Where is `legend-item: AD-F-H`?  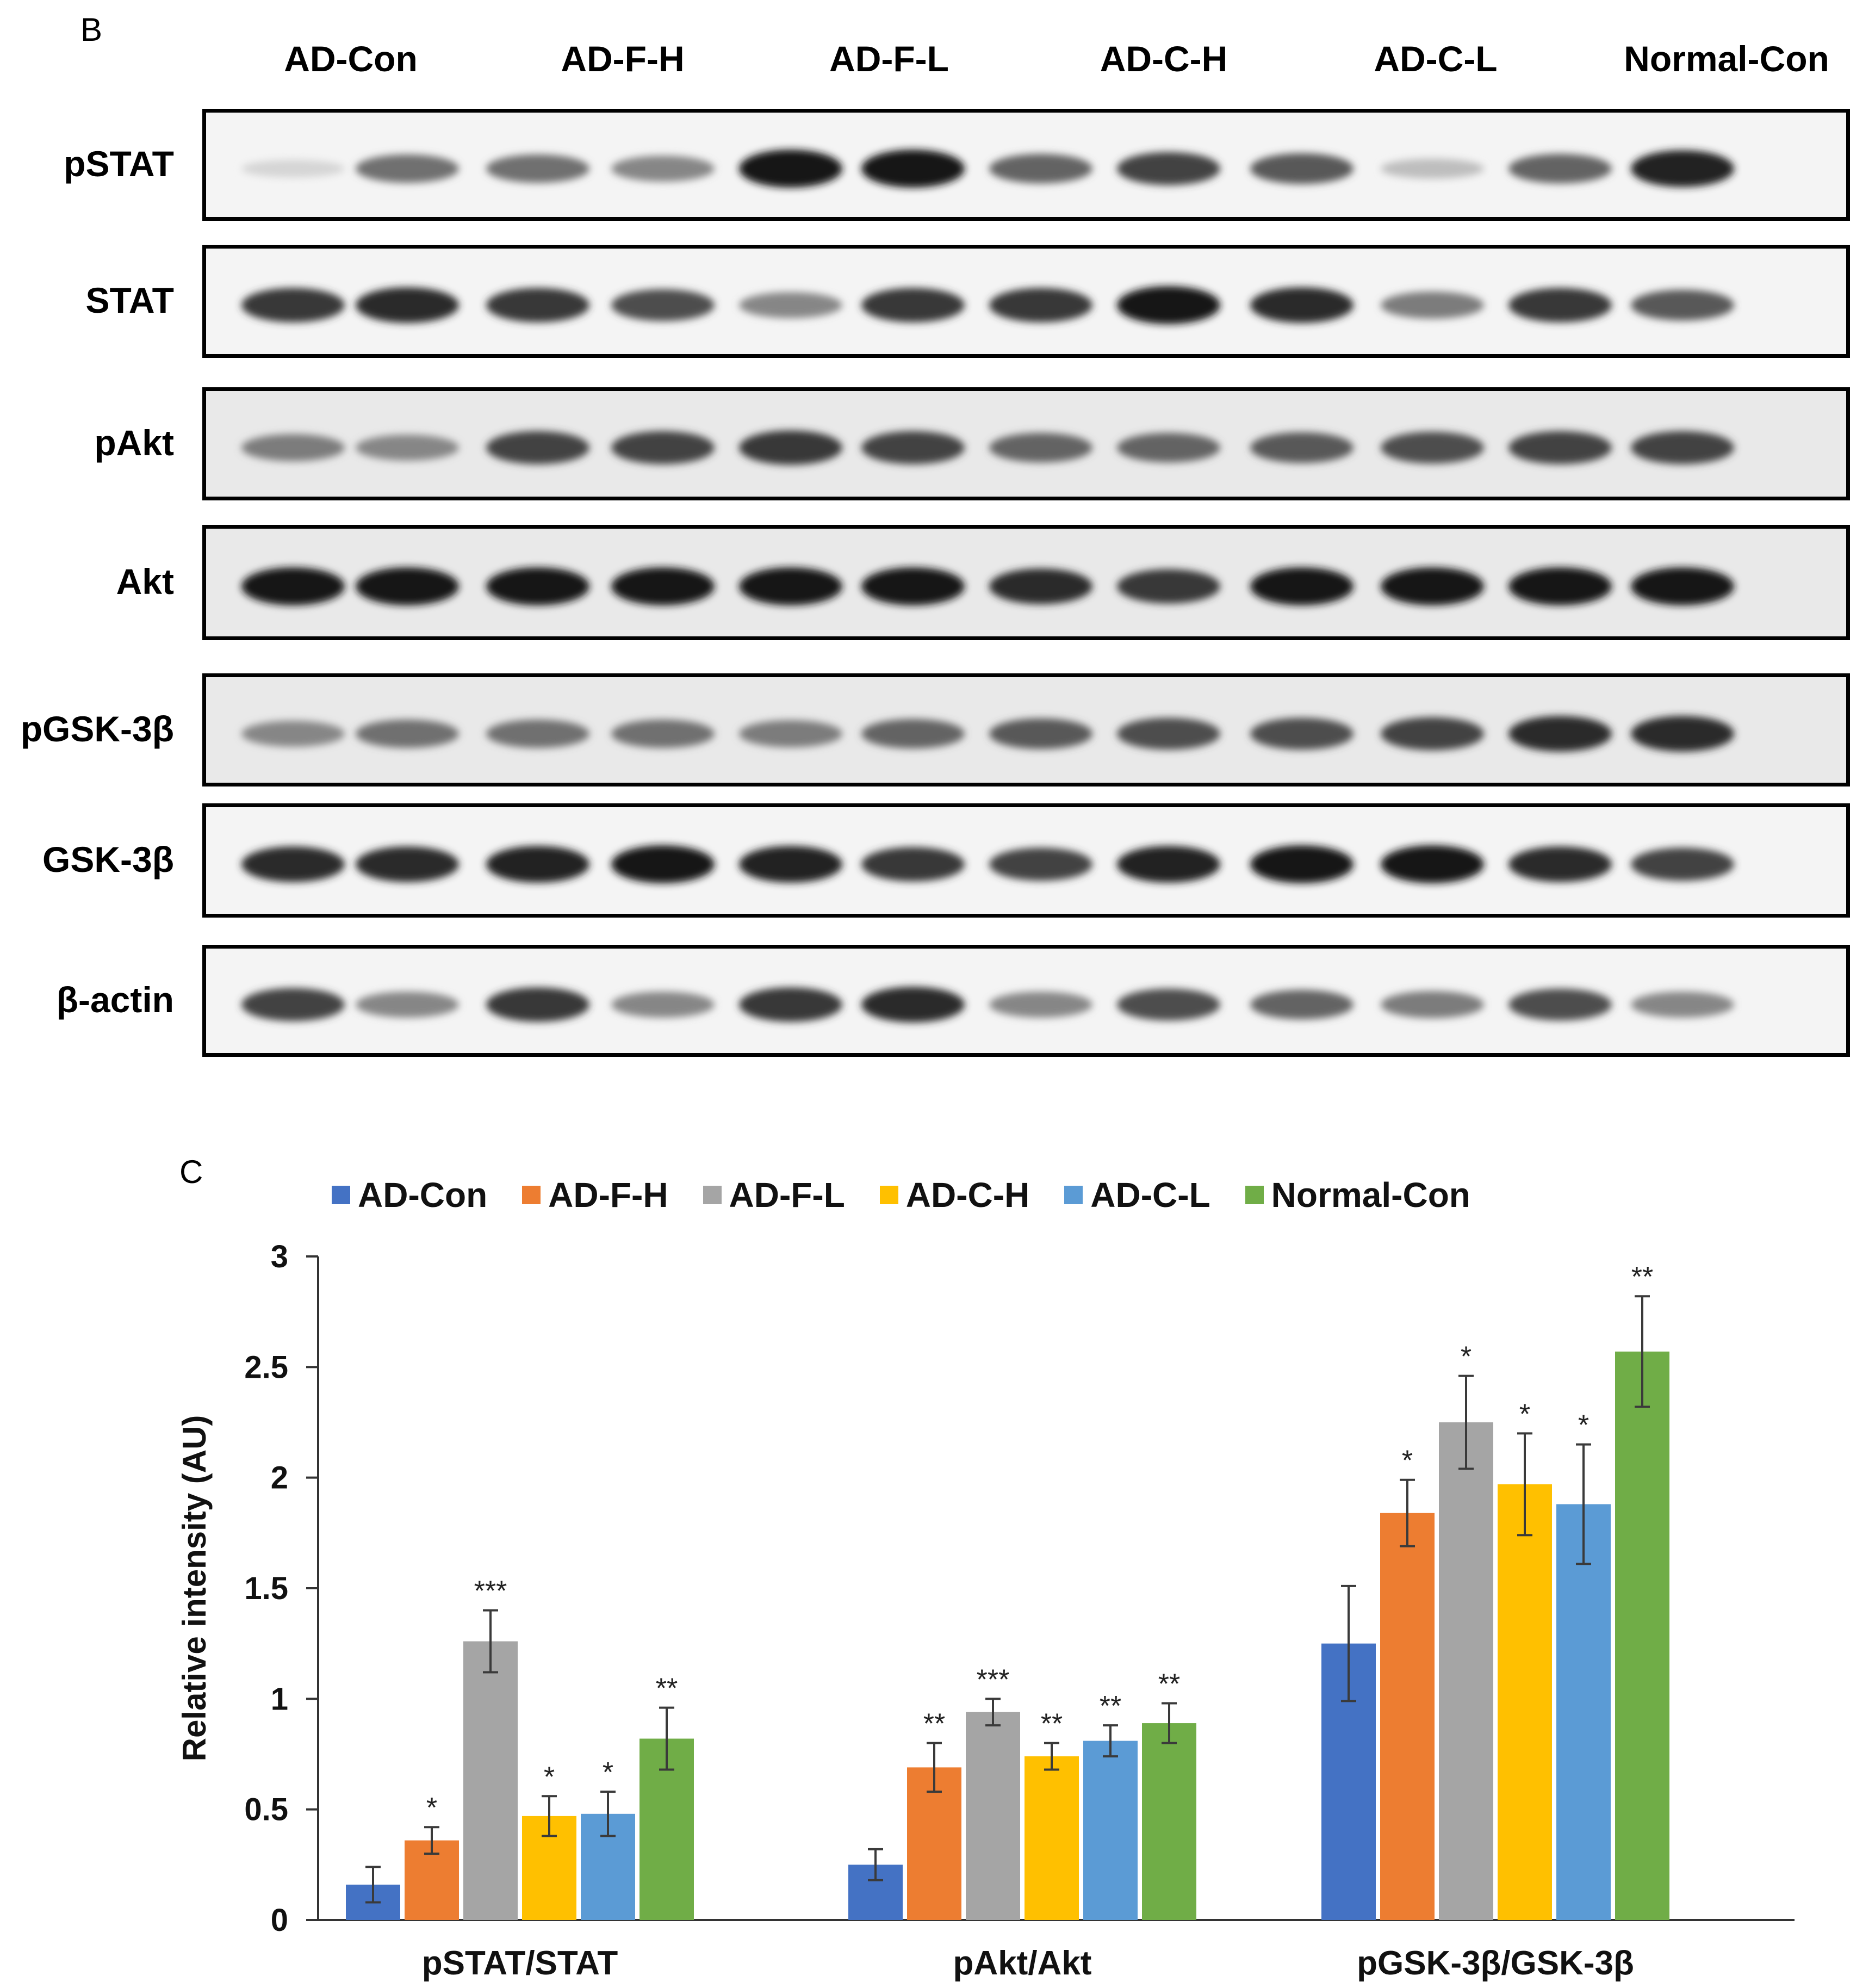 legend-item: AD-F-H is located at coordinates (595, 1195).